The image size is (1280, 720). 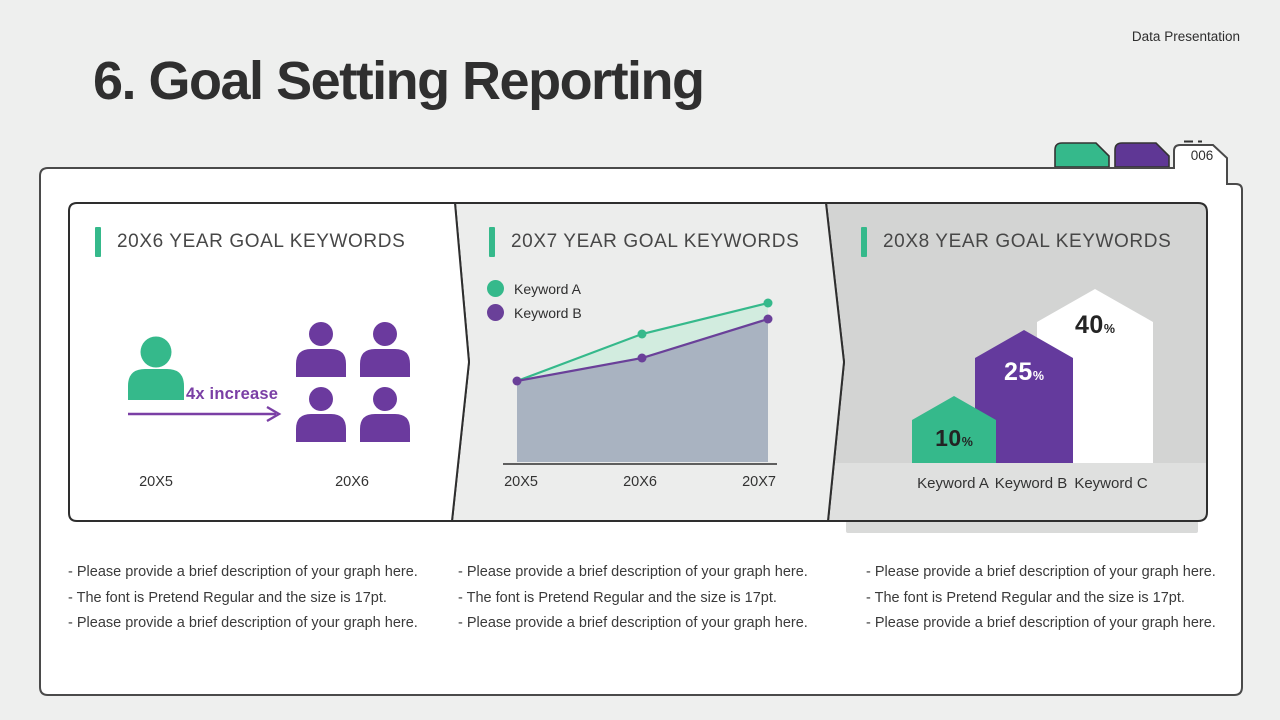 What do you see at coordinates (495, 312) in the screenshot?
I see `legend-dot-purple-icon` at bounding box center [495, 312].